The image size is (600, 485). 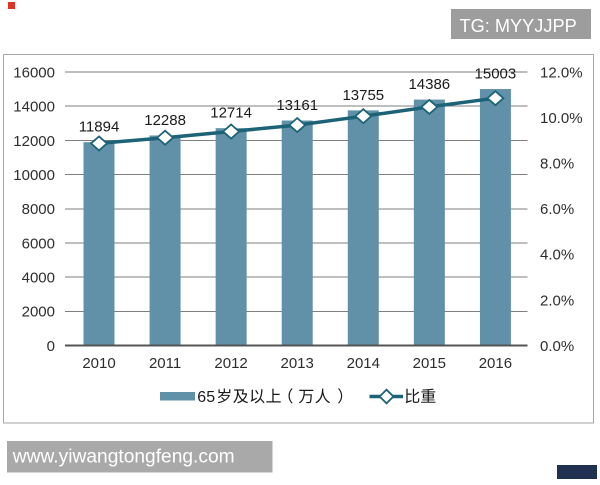 What do you see at coordinates (38, 209) in the screenshot?
I see `svg-text: 8000` at bounding box center [38, 209].